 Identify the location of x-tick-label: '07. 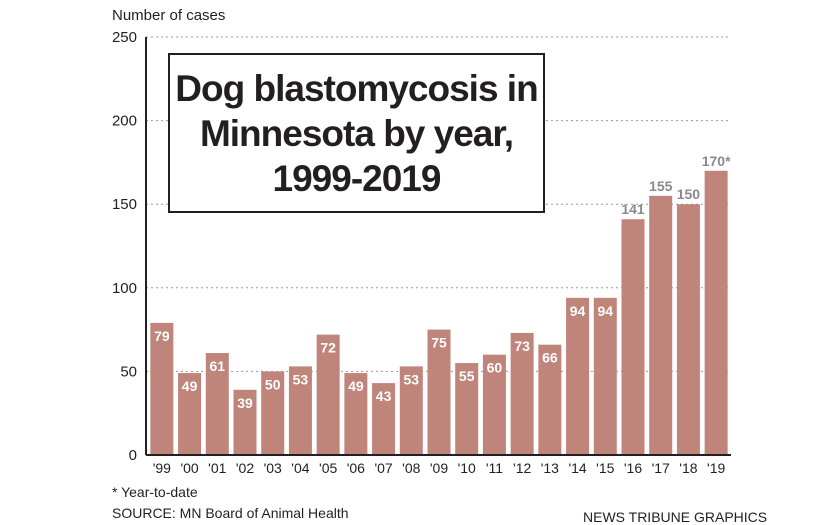
(383, 468).